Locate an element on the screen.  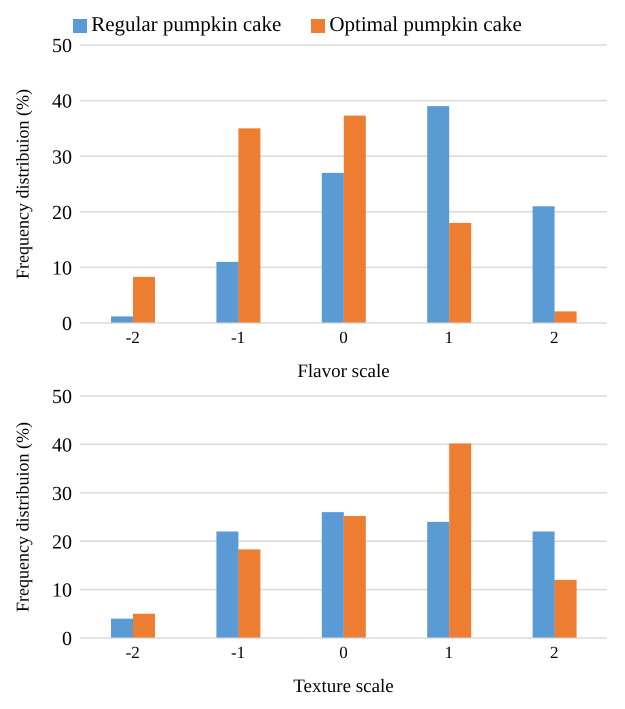
legend-label: Optimal pumpkin cake is located at coordinates (425, 24).